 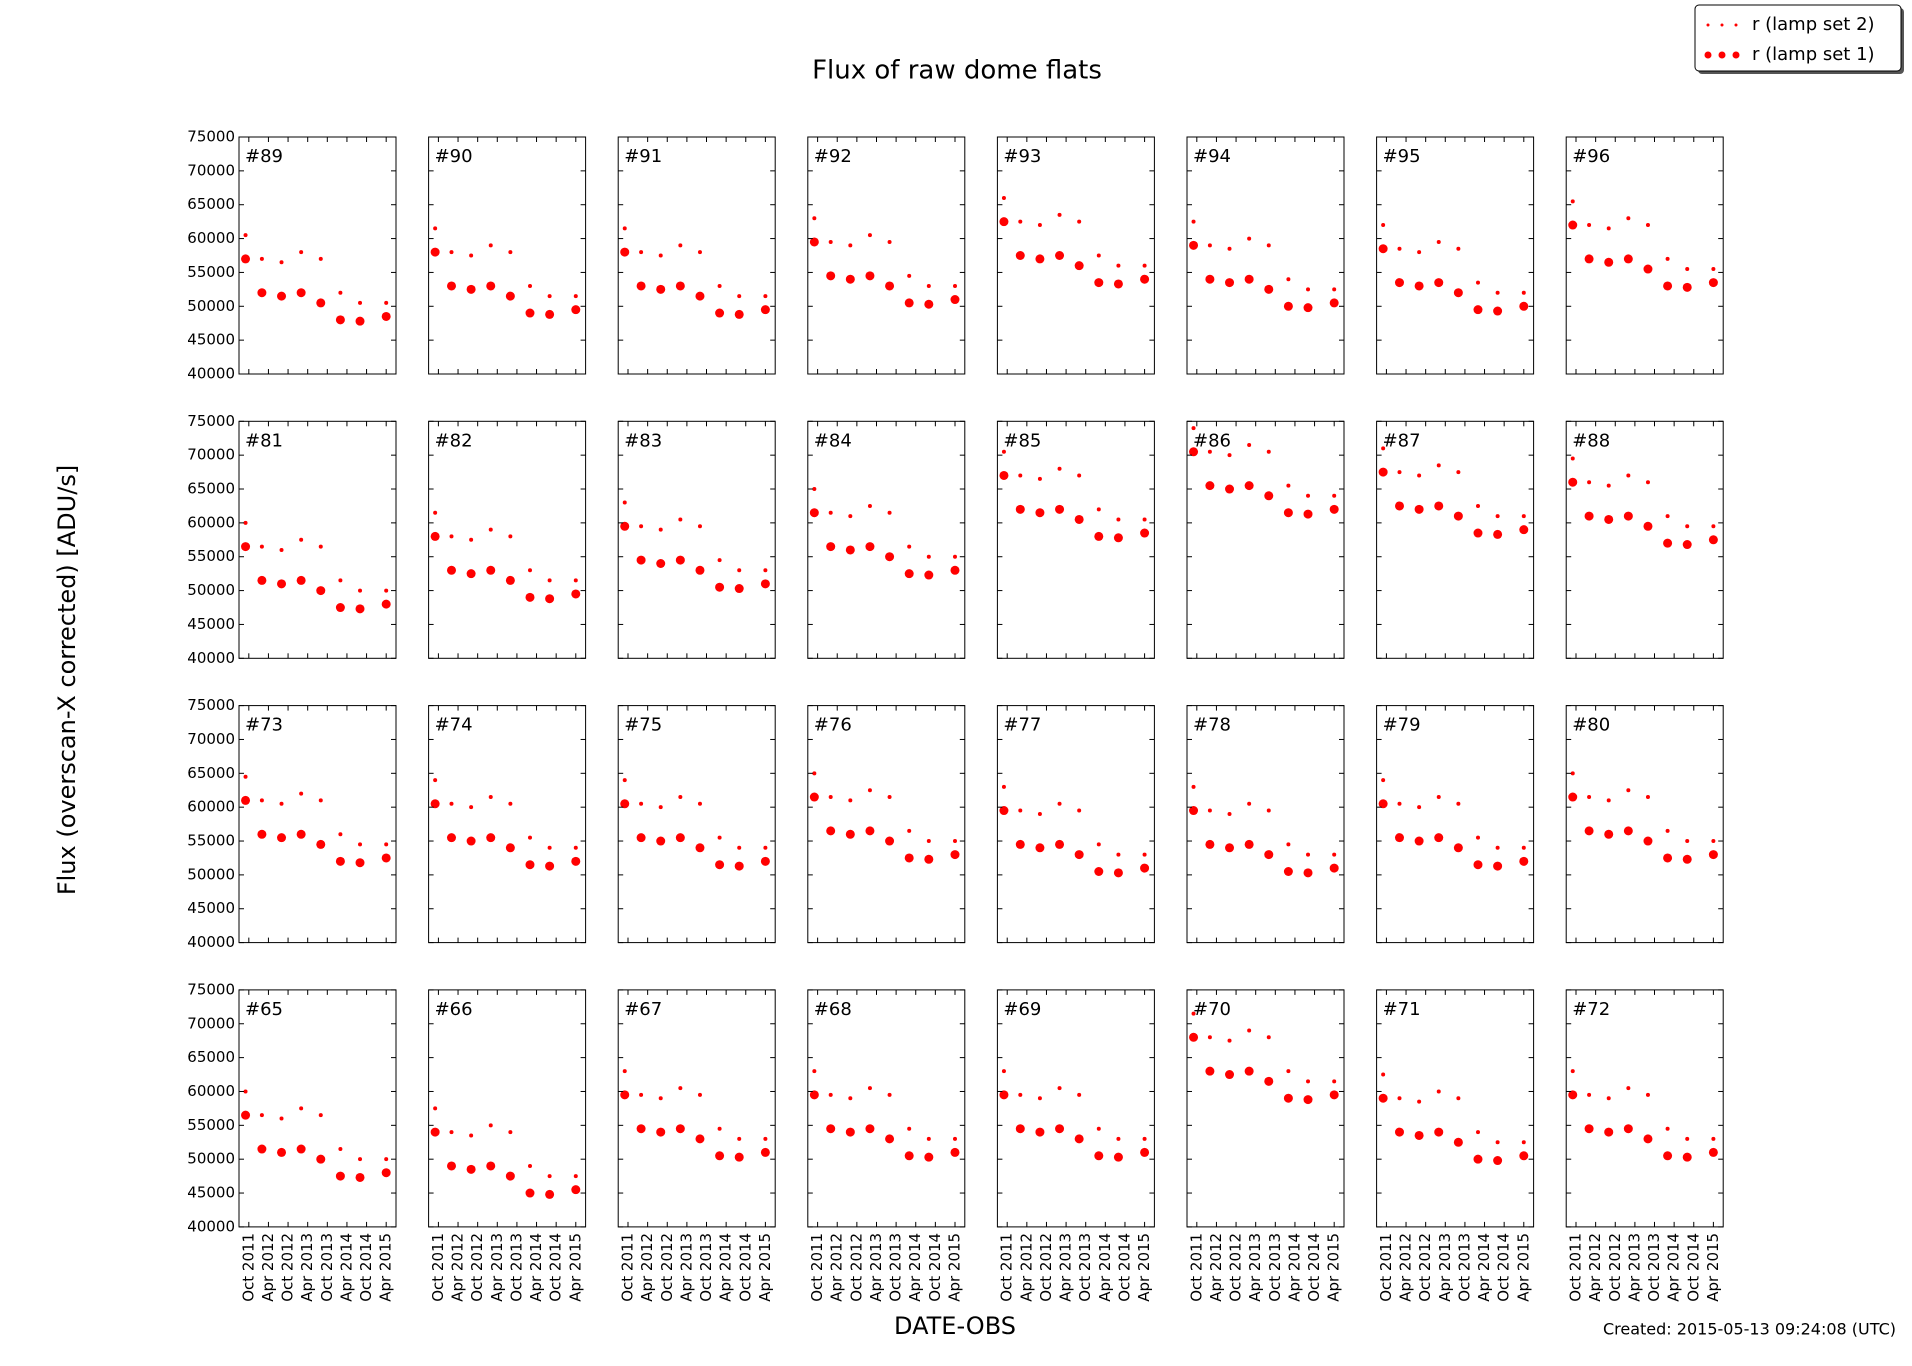 What do you see at coordinates (1799, 39) in the screenshot?
I see `legend: r (lamp set 2) r (lamp set 1)` at bounding box center [1799, 39].